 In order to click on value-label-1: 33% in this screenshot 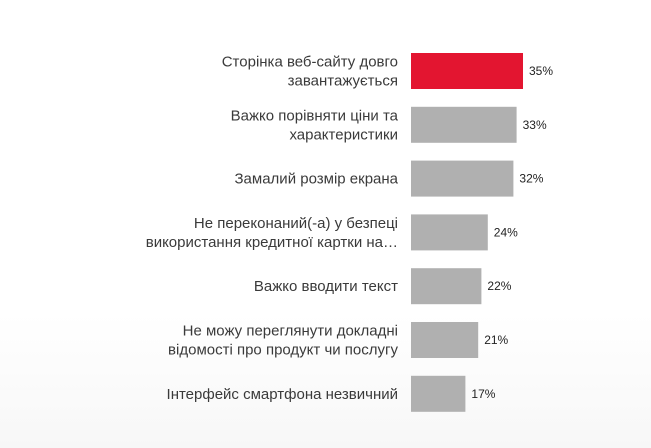, I will do `click(535, 125)`.